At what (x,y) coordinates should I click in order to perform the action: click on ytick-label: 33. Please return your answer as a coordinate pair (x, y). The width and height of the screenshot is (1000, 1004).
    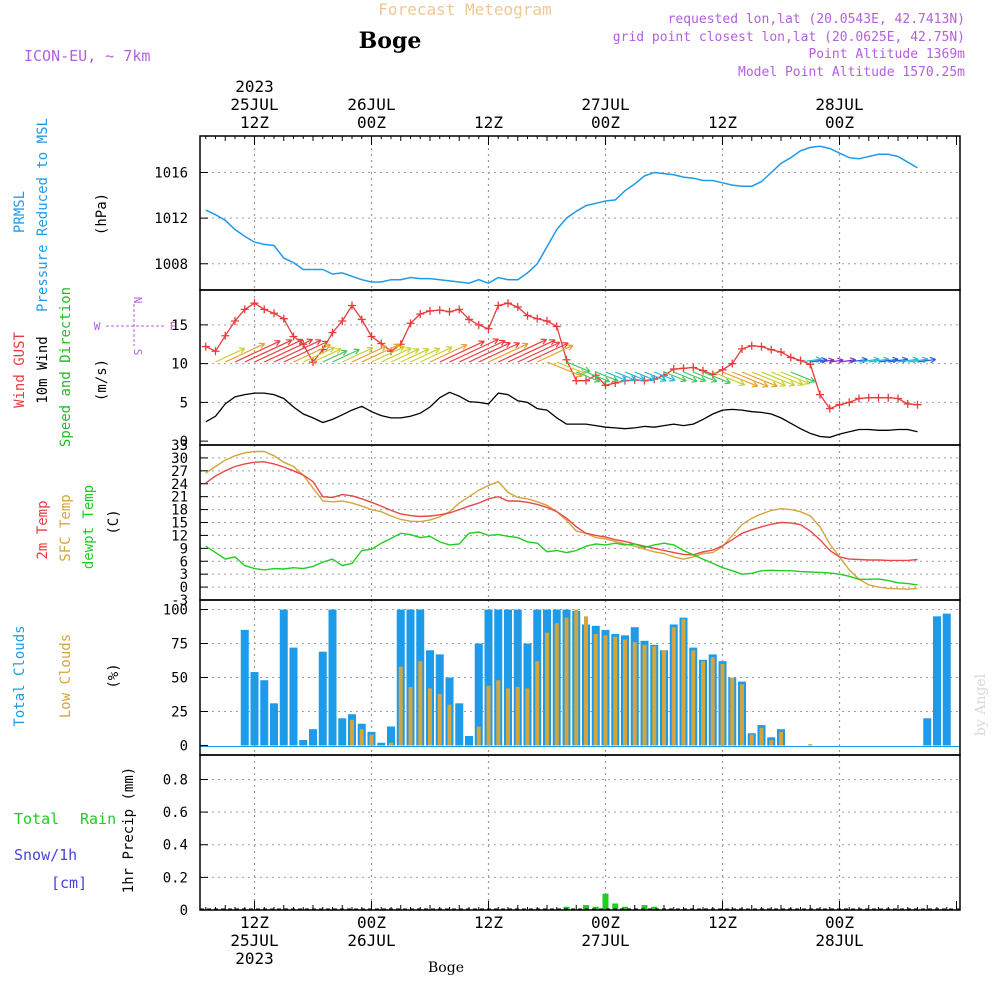
    Looking at the image, I should click on (179, 446).